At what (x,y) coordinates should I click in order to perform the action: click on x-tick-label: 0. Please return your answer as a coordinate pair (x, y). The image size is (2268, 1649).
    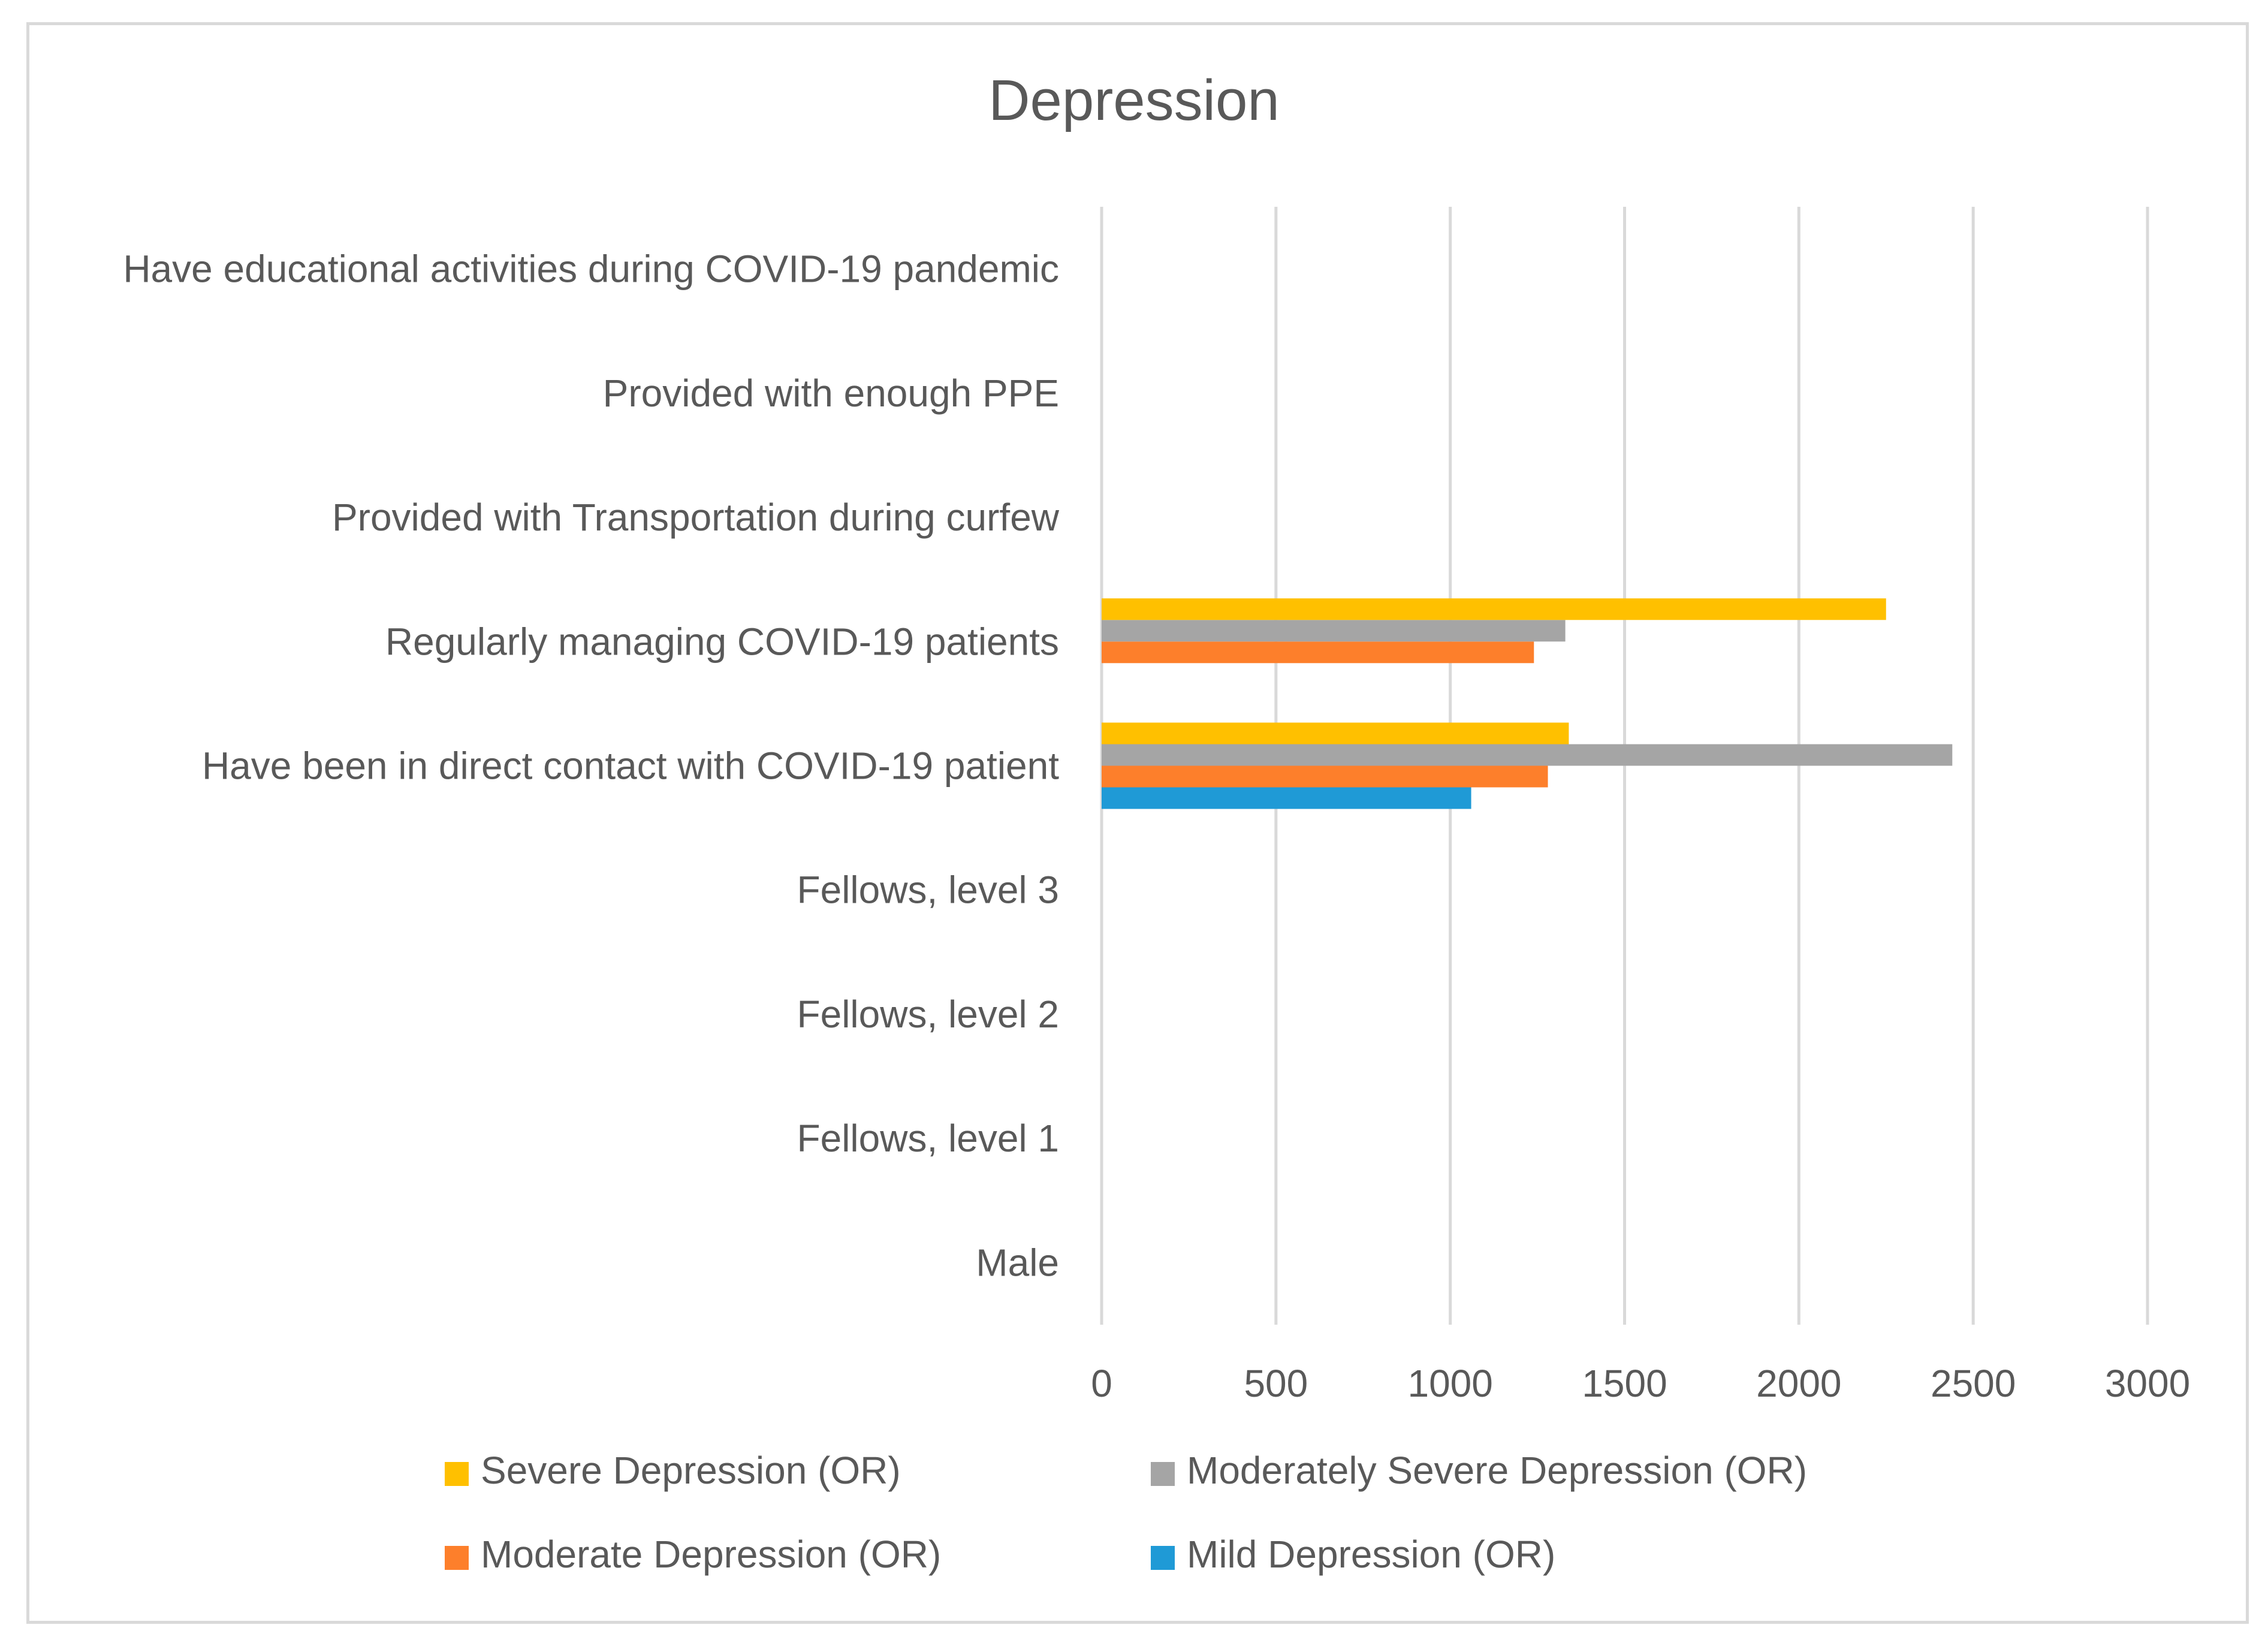
    Looking at the image, I should click on (1101, 1383).